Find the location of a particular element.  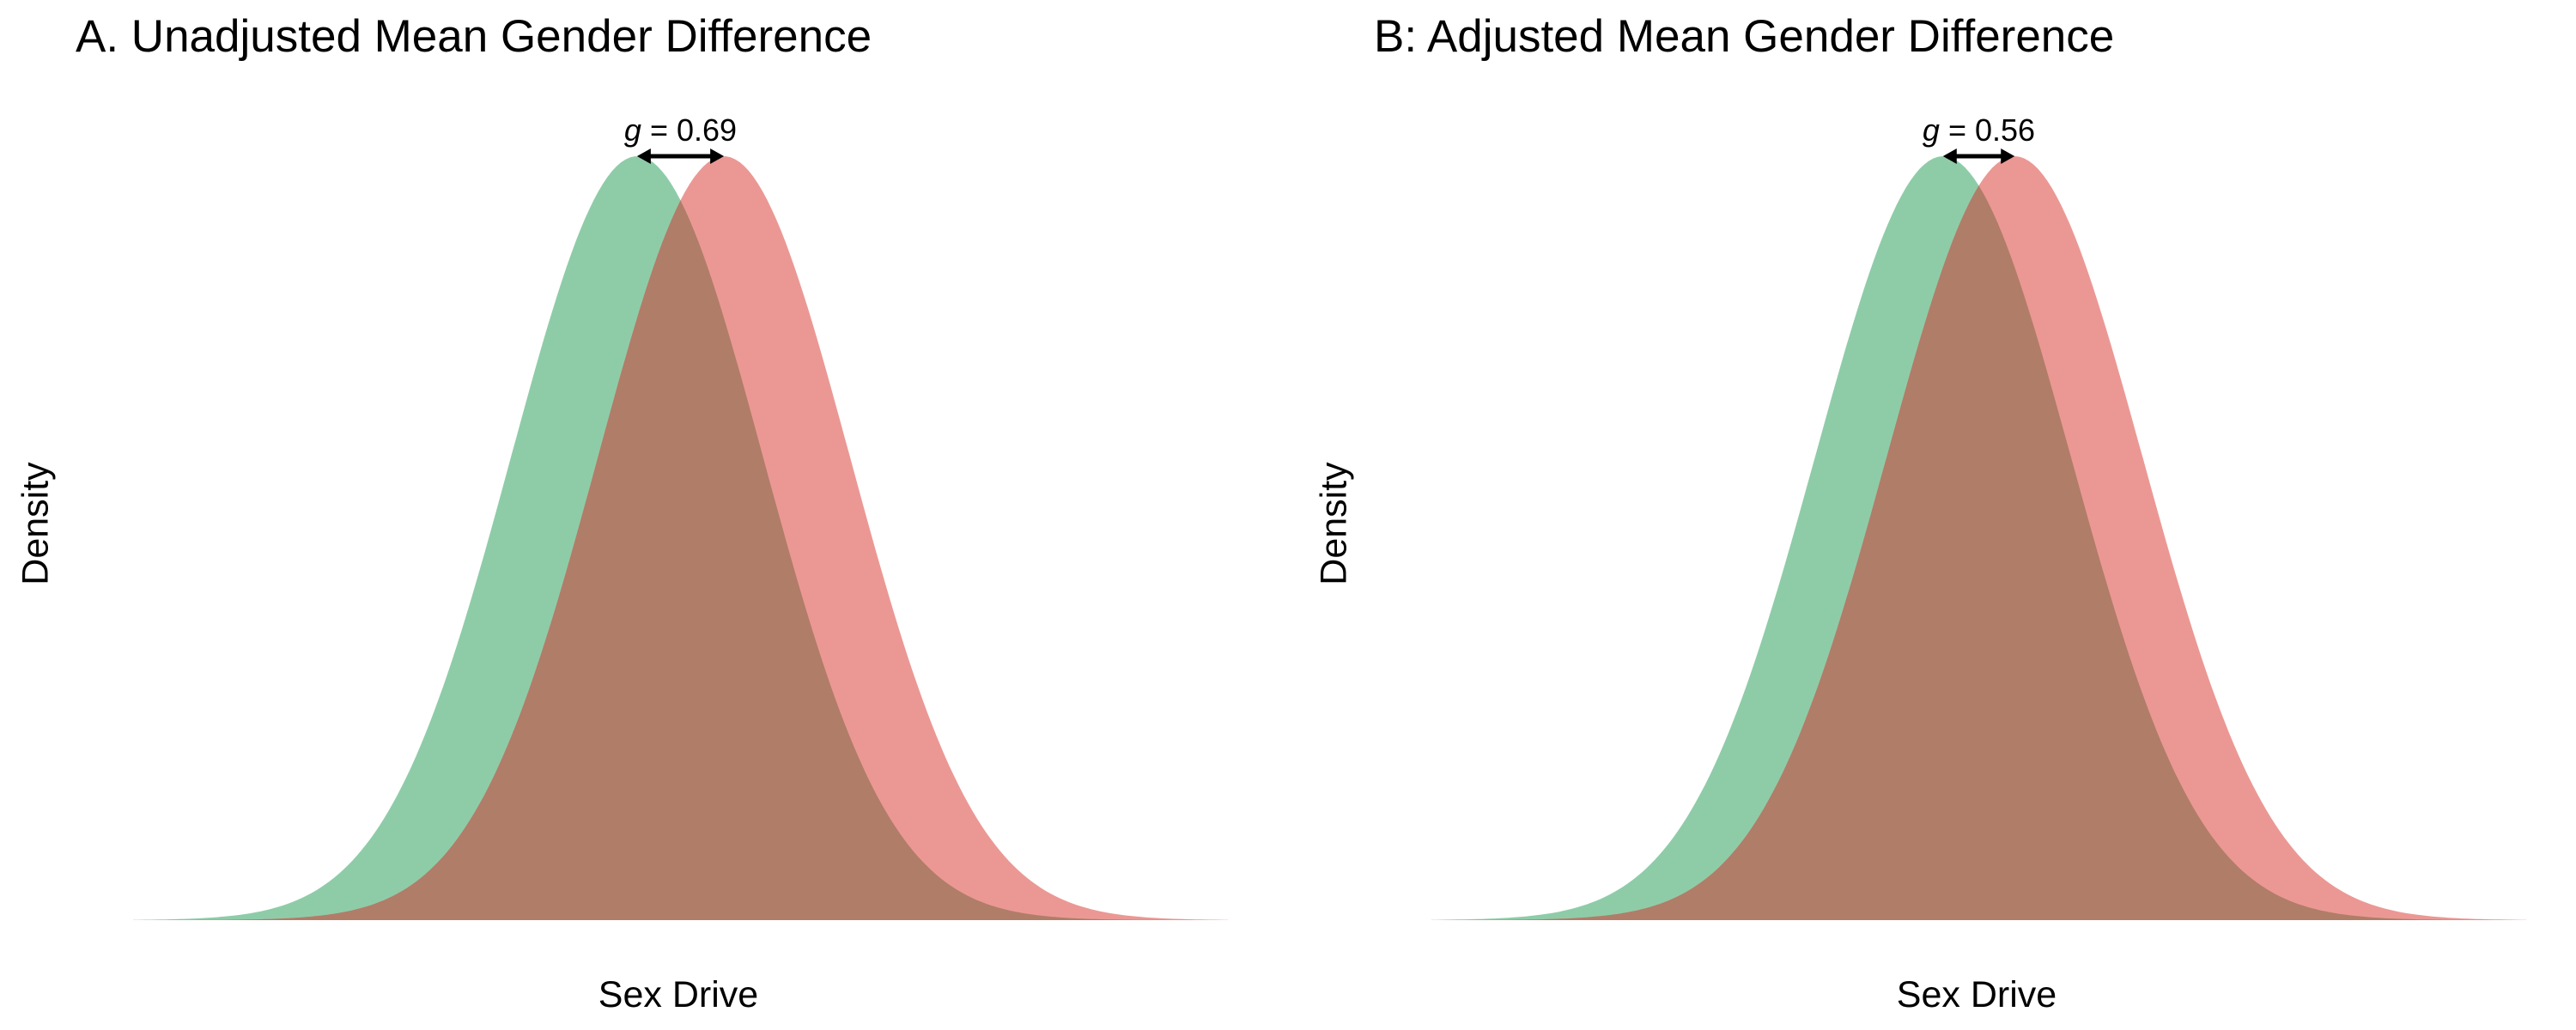

annotation-value: 0.56 is located at coordinates (2005, 130).